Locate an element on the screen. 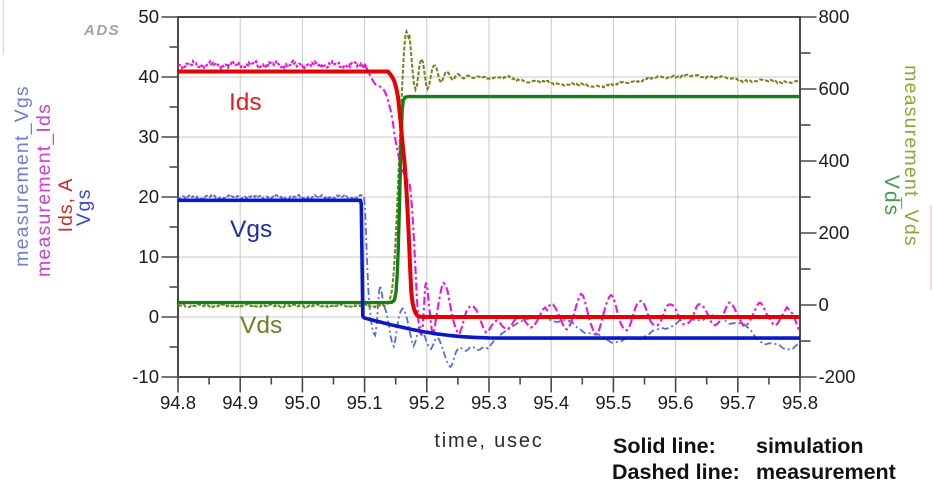 Image resolution: width=934 pixels, height=501 pixels. svg-text: Solid line: is located at coordinates (664, 446).